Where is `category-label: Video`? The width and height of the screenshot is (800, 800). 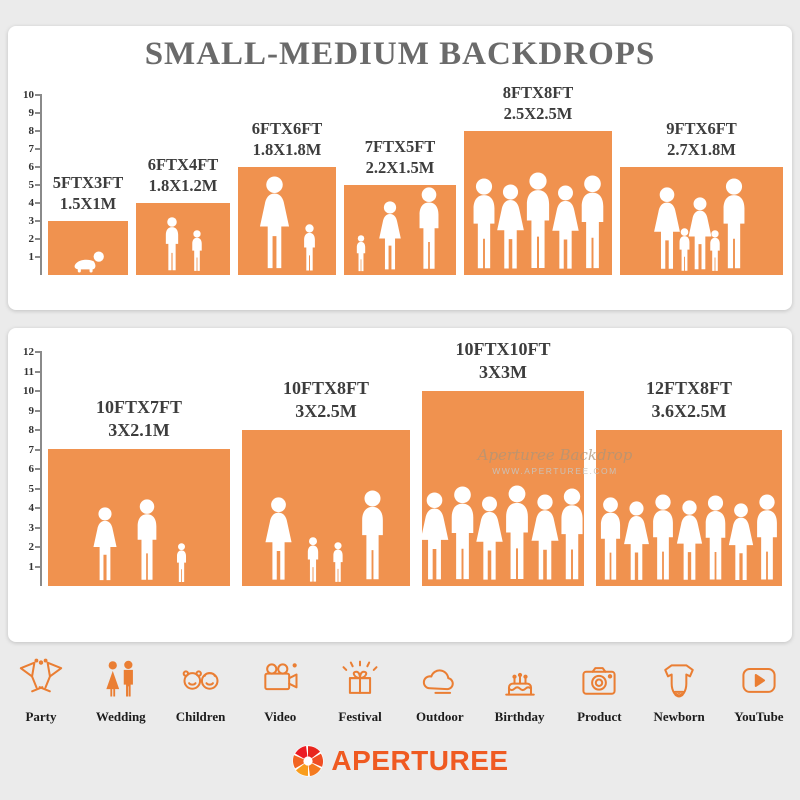 category-label: Video is located at coordinates (280, 716).